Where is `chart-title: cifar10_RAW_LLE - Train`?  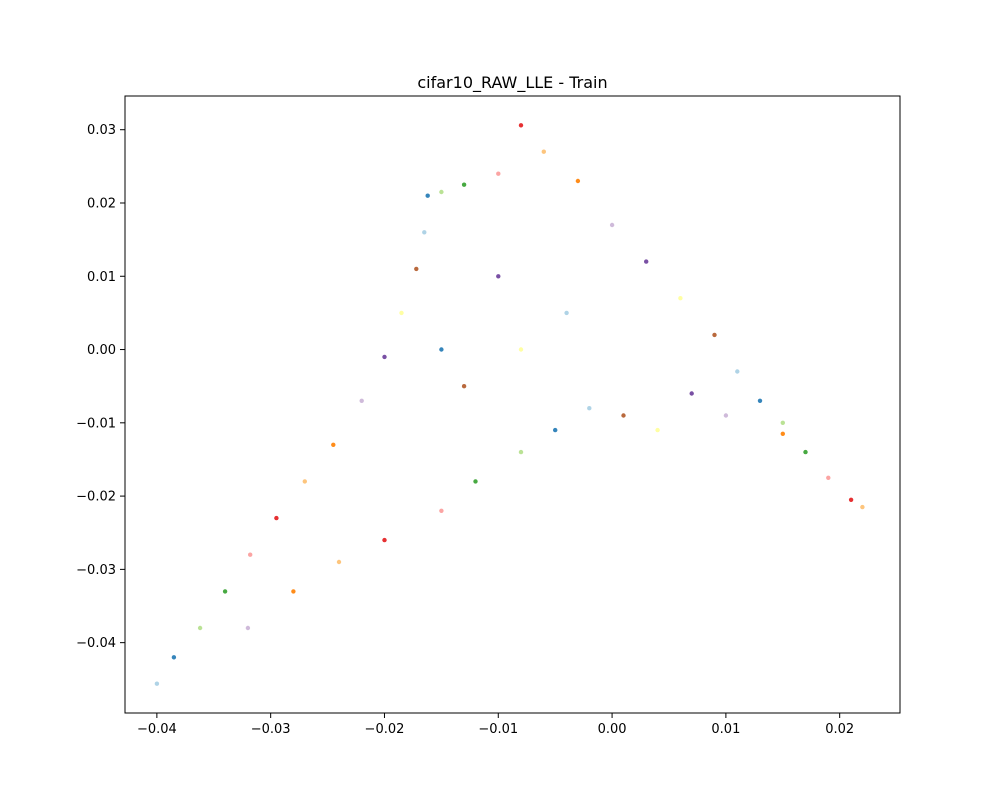
chart-title: cifar10_RAW_LLE - Train is located at coordinates (512, 83).